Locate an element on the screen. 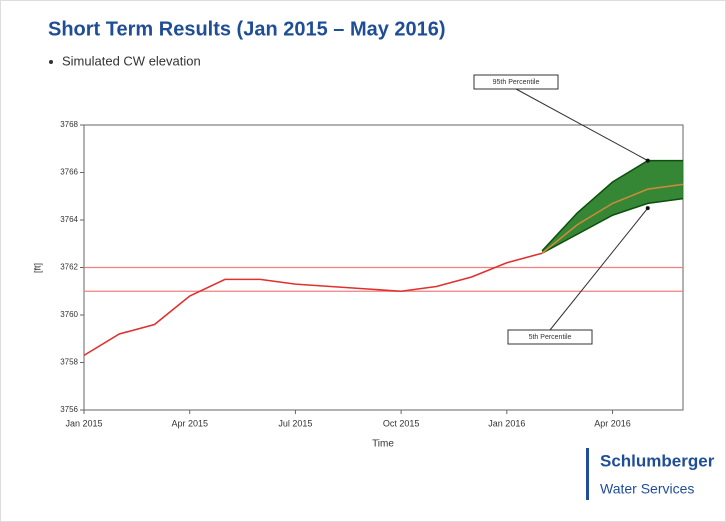 This screenshot has height=522, width=726. median-line is located at coordinates (612, 218).